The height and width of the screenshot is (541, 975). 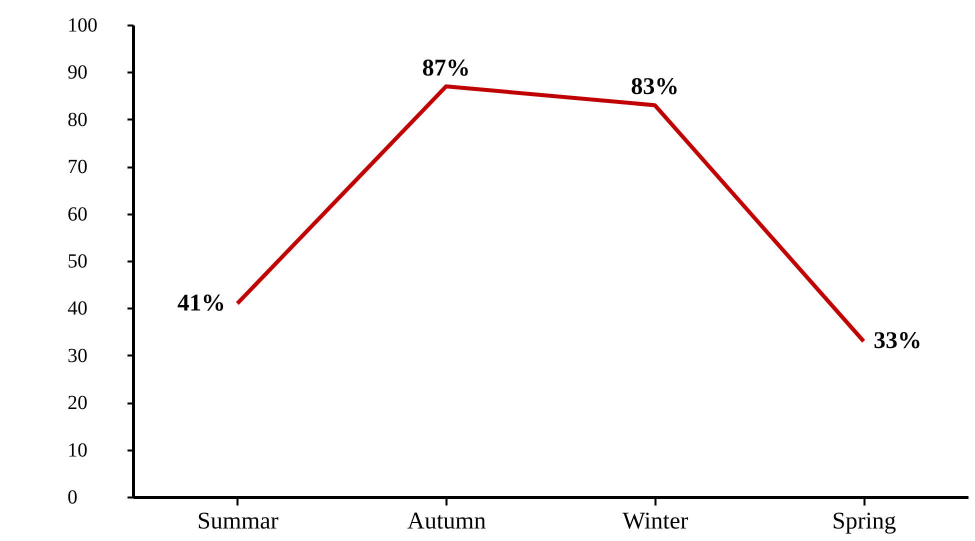 I want to click on y-tick-label: 30, so click(x=78, y=355).